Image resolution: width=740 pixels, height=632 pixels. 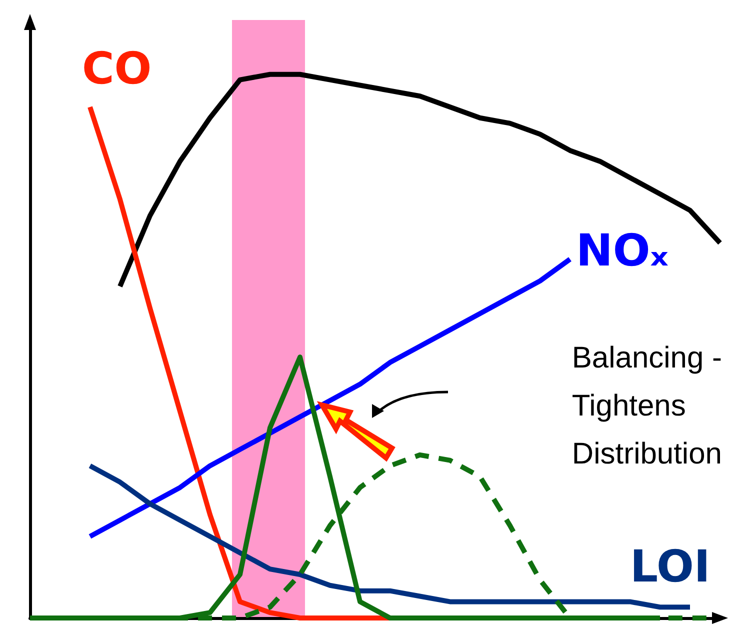 I want to click on annotation: Balancing - Tightens Distribution, so click(x=647, y=406).